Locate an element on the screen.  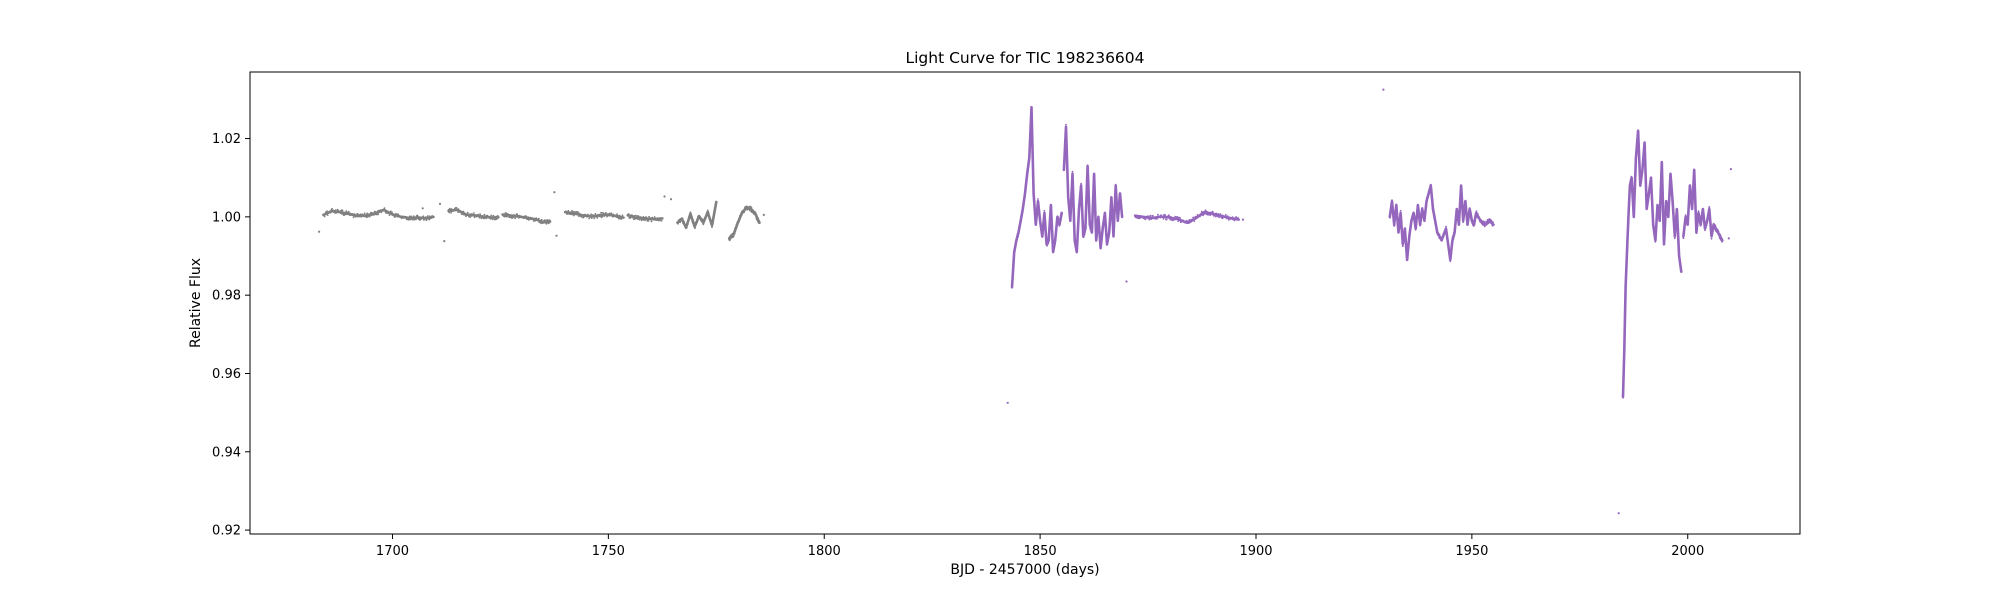
x-tick-label: 1800 is located at coordinates (824, 551).